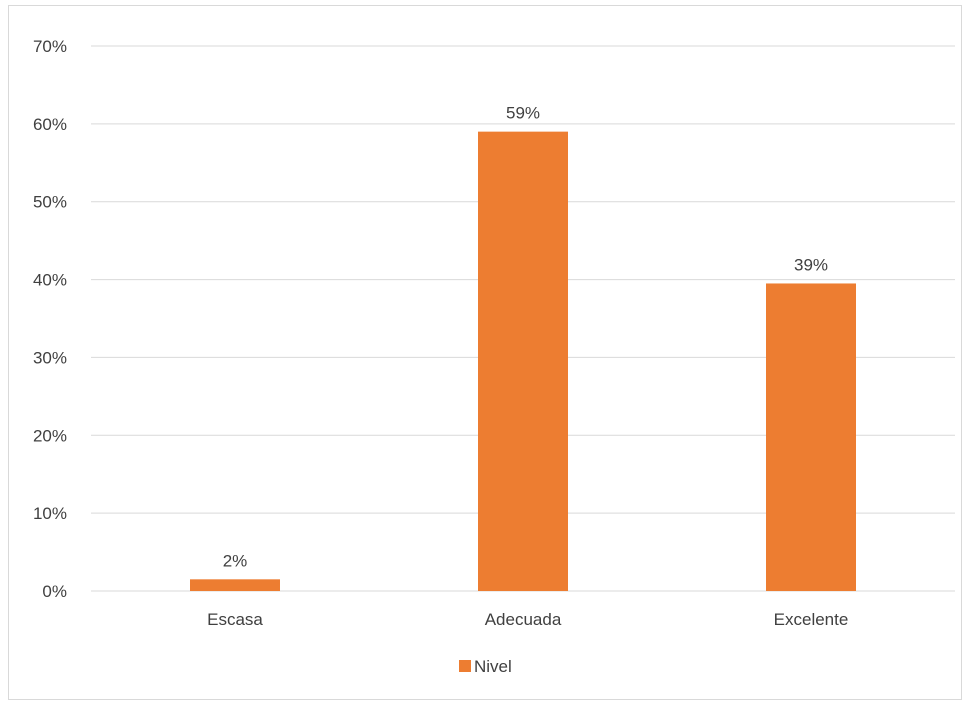 This screenshot has width=966, height=704. I want to click on bar-excelente, so click(811, 437).